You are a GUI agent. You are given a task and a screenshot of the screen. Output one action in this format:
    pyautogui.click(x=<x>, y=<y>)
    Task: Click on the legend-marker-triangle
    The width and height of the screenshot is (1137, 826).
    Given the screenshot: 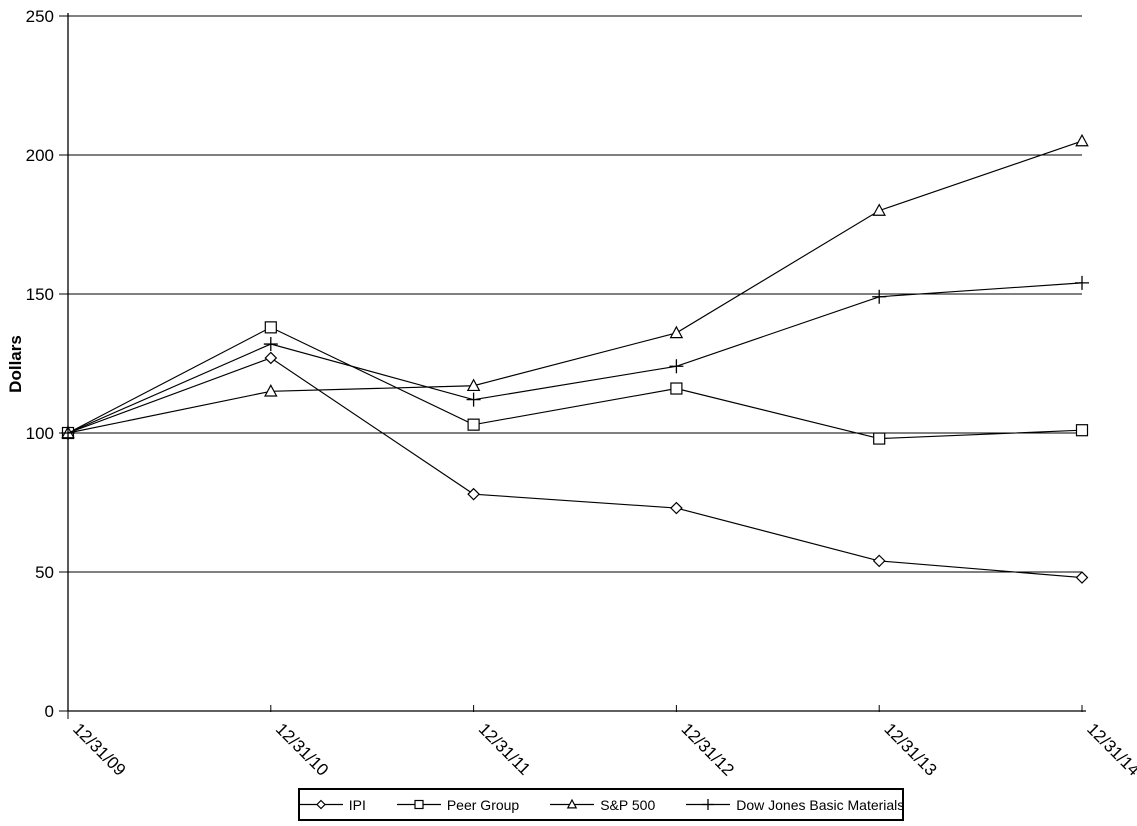 What is the action you would take?
    pyautogui.click(x=572, y=803)
    